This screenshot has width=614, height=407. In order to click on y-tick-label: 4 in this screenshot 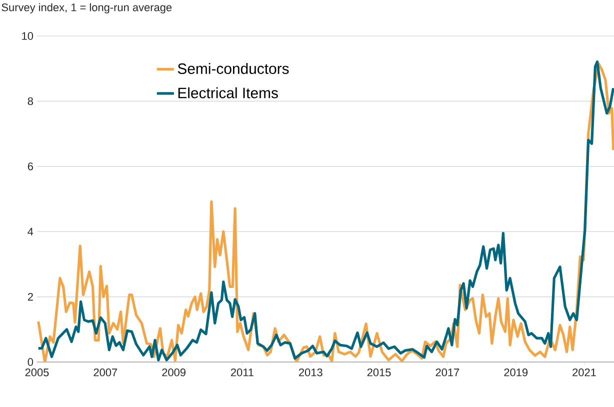, I will do `click(31, 232)`.